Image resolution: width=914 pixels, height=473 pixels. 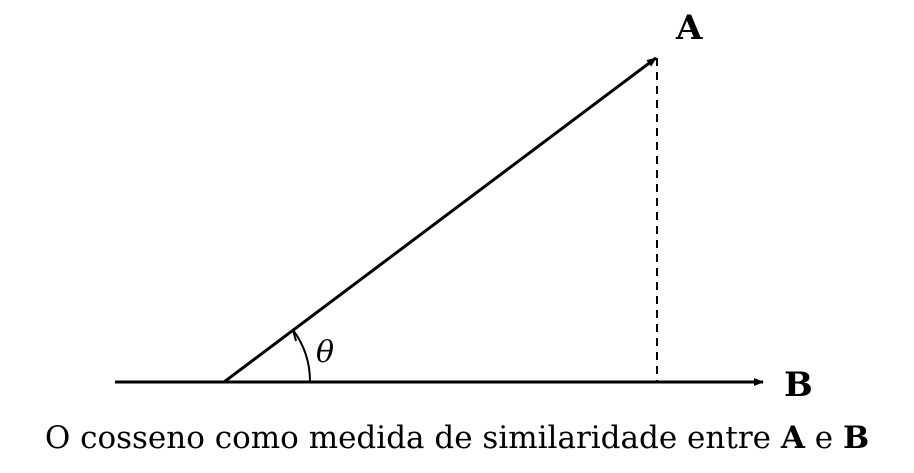 I want to click on vector-b-label: B, so click(x=798, y=385).